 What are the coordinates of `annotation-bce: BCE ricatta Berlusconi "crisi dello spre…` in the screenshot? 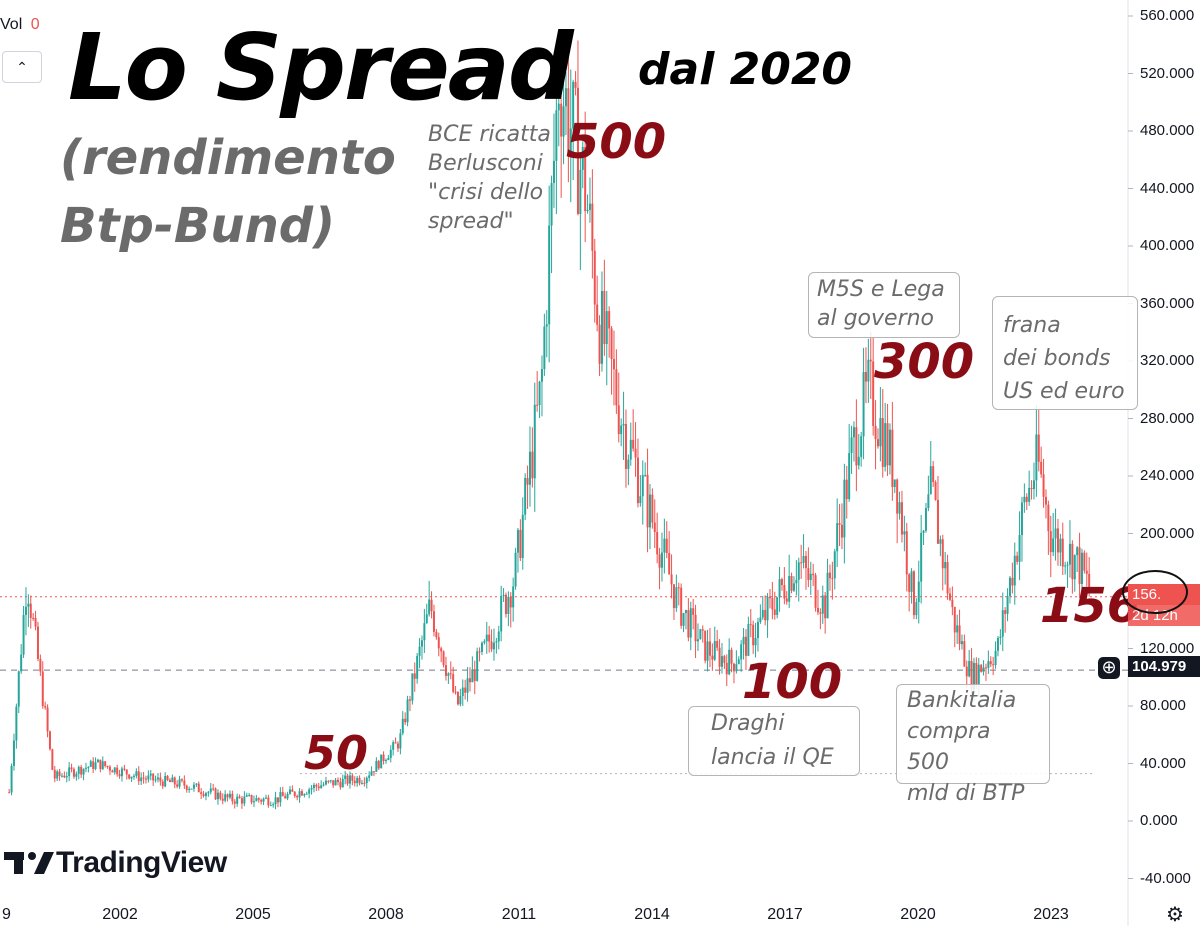 It's located at (489, 178).